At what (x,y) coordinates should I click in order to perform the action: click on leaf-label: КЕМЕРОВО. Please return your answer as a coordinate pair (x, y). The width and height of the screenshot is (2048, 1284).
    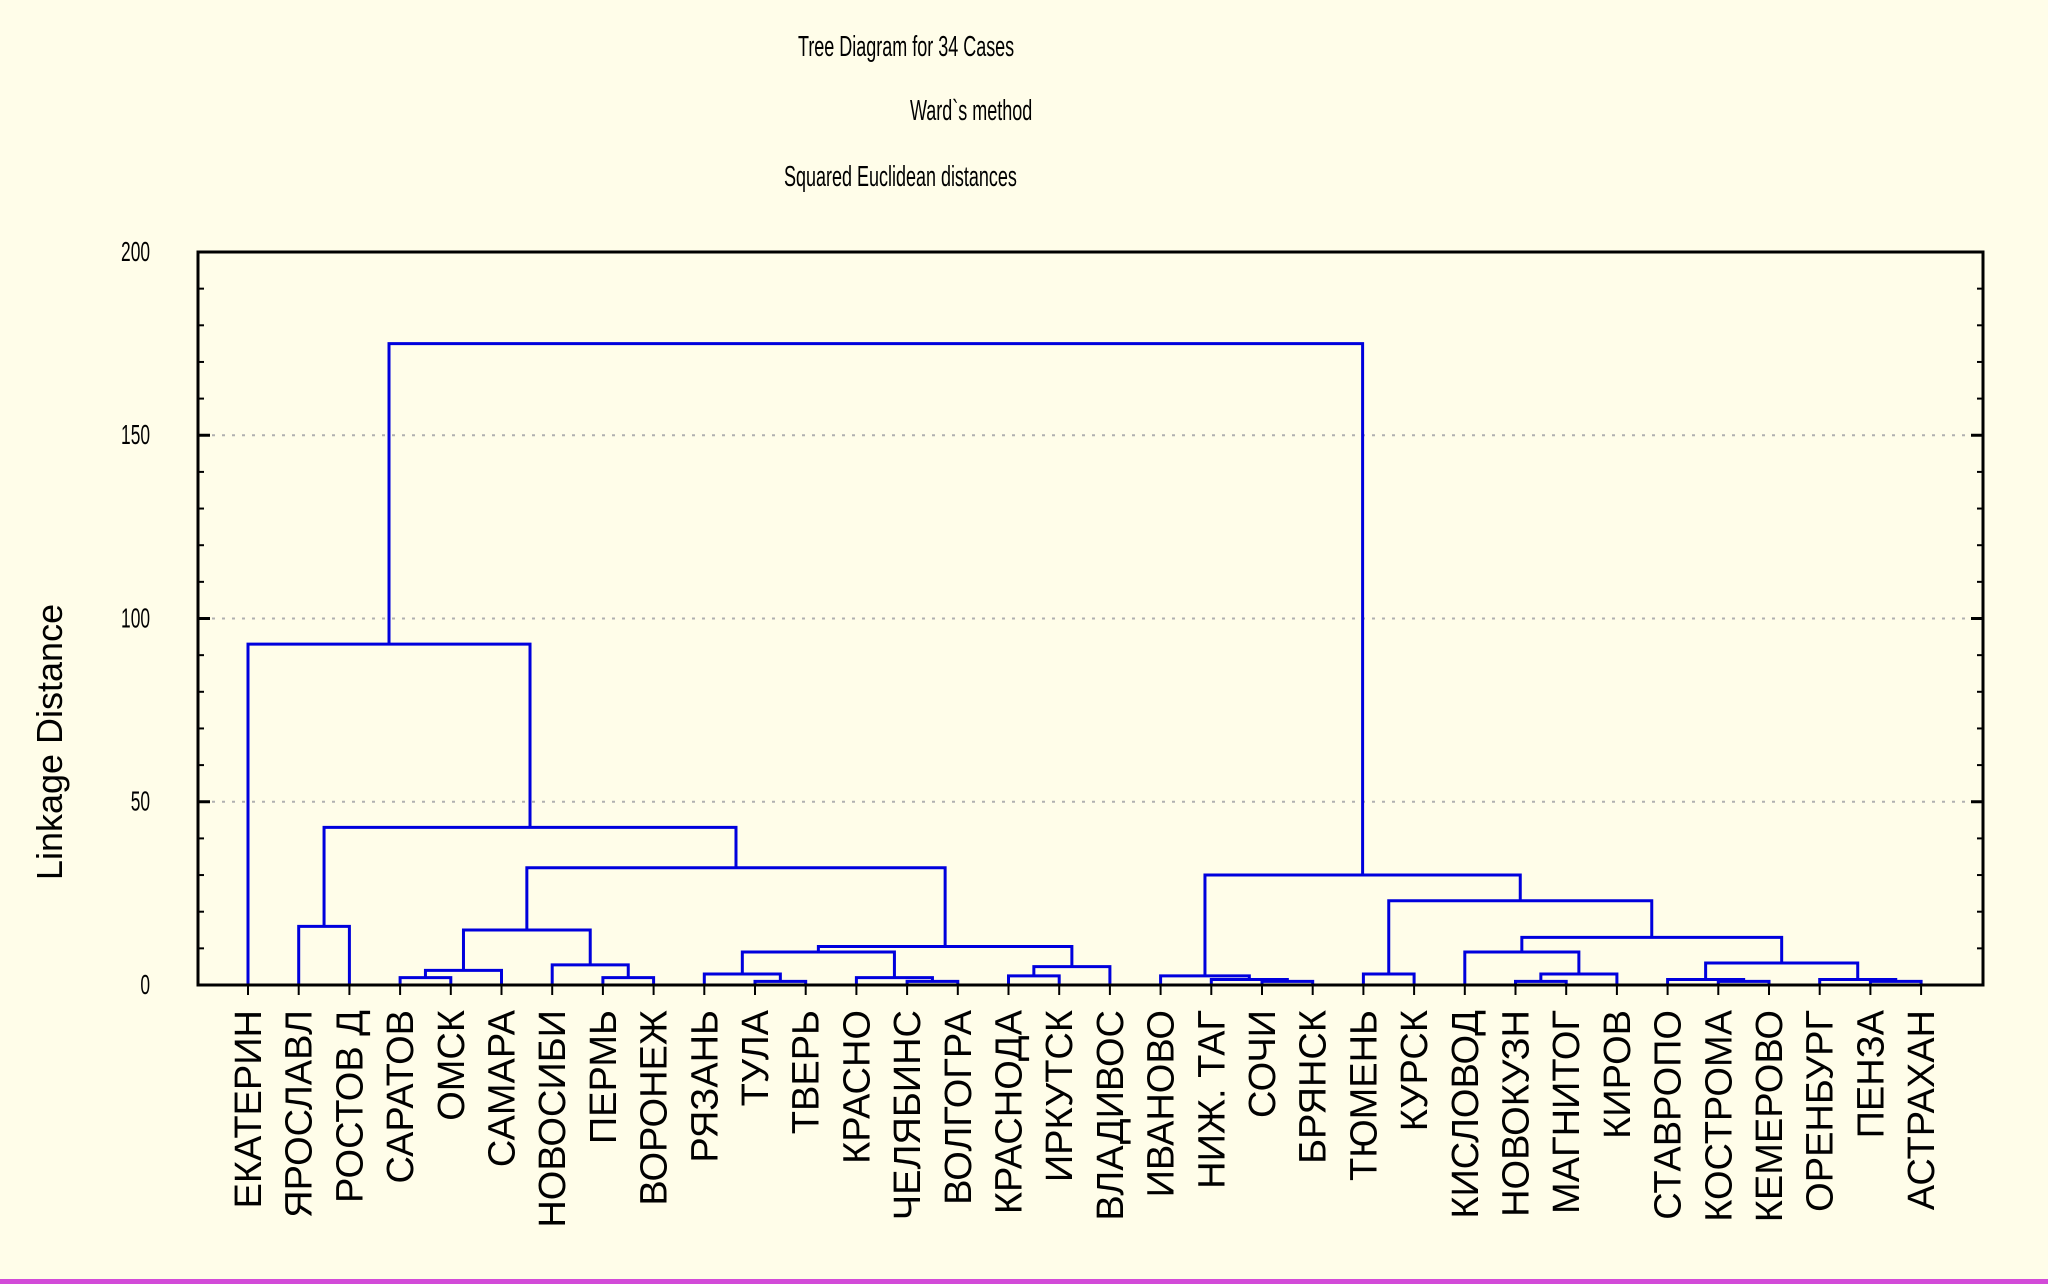
    Looking at the image, I should click on (1770, 1116).